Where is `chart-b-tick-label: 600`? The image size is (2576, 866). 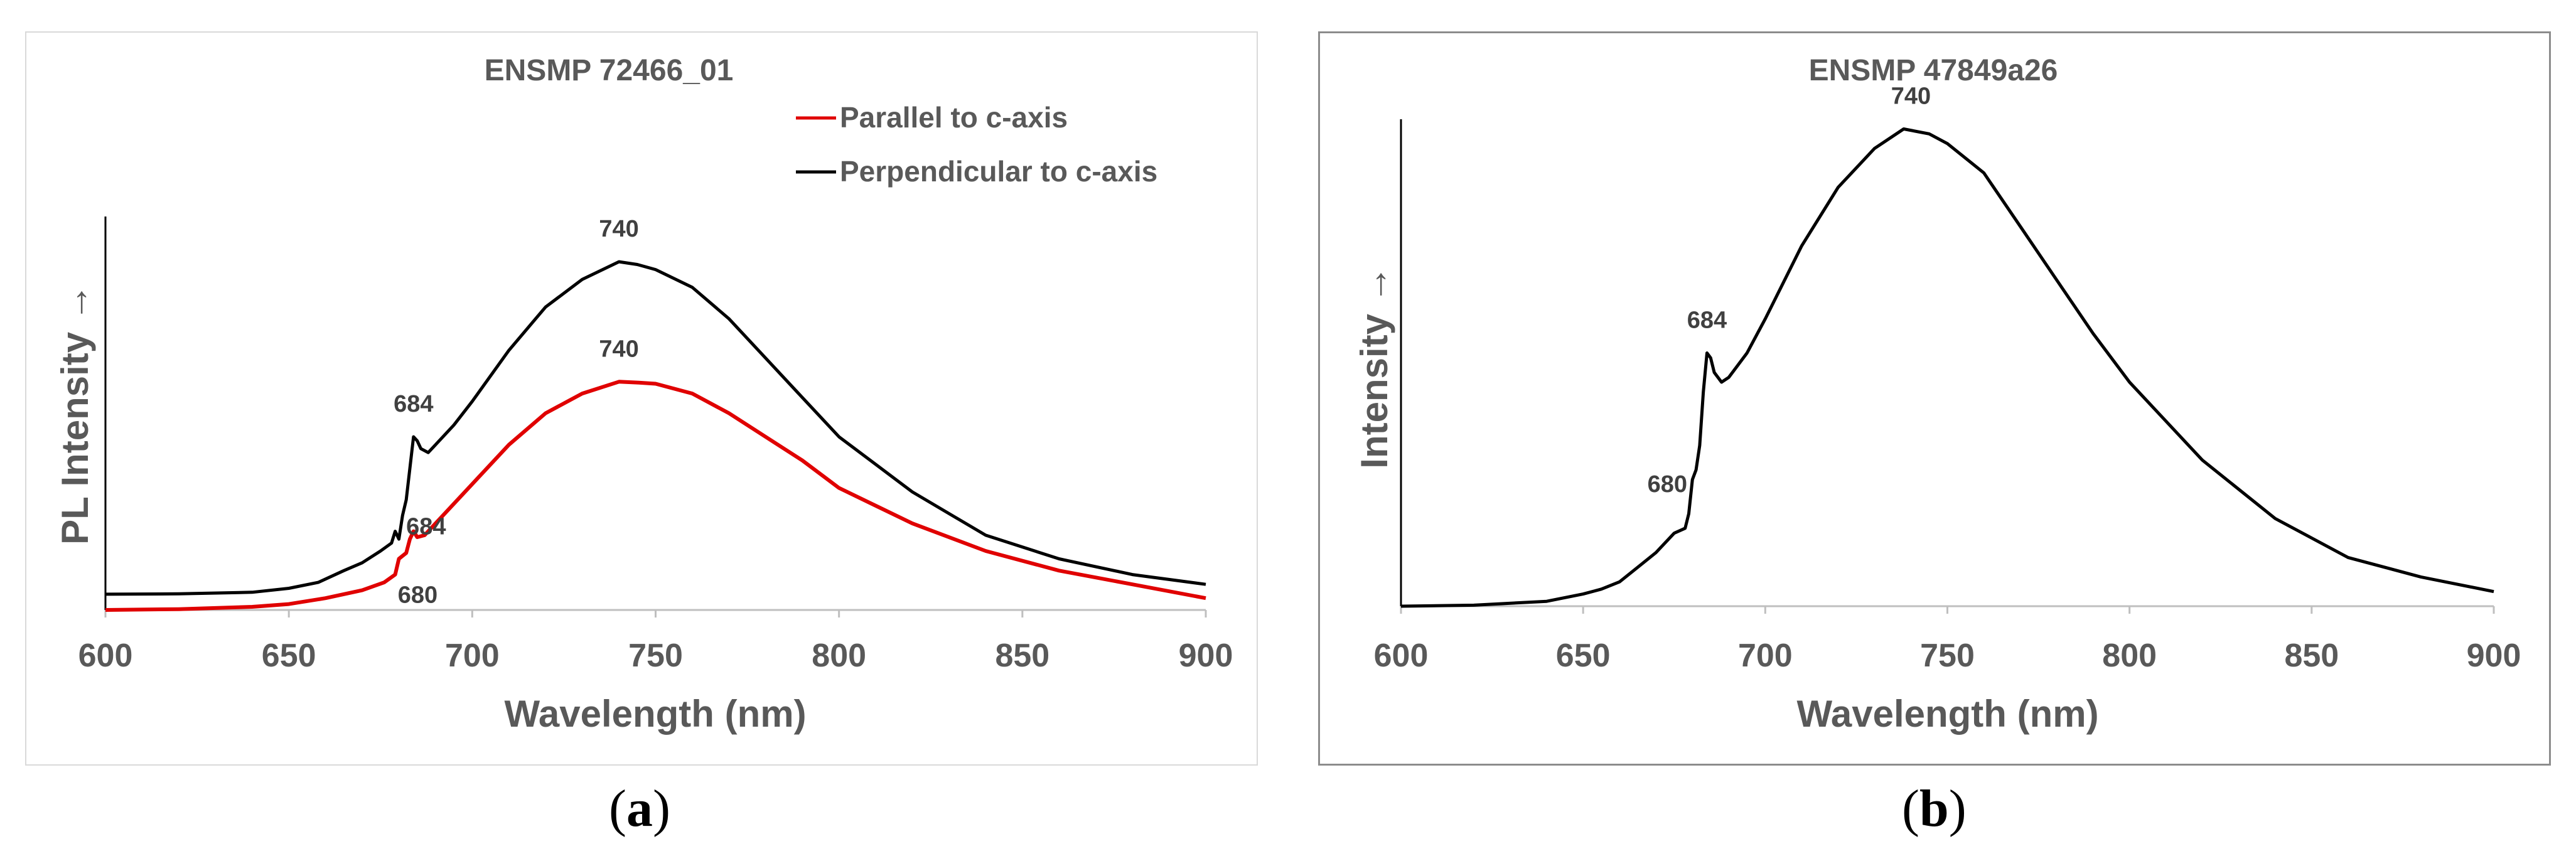
chart-b-tick-label: 600 is located at coordinates (1401, 656).